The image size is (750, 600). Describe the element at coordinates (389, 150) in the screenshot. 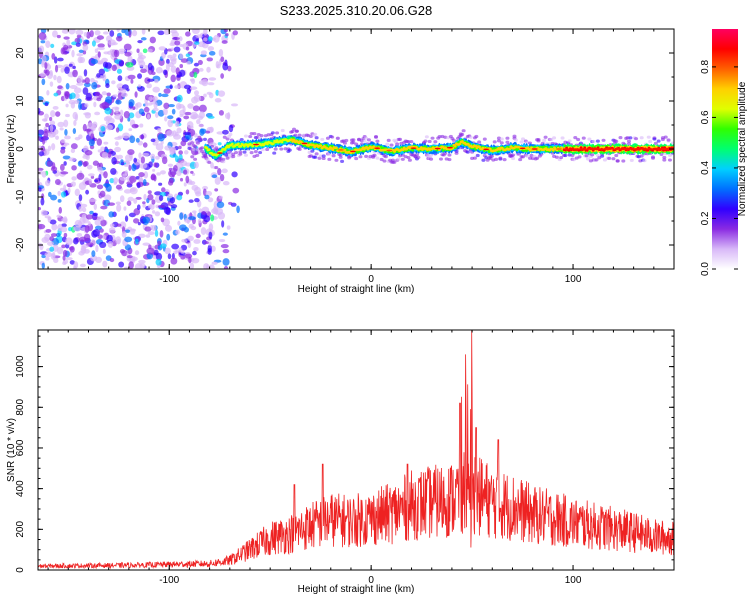

I see `spectrogram-peak-cell` at that location.